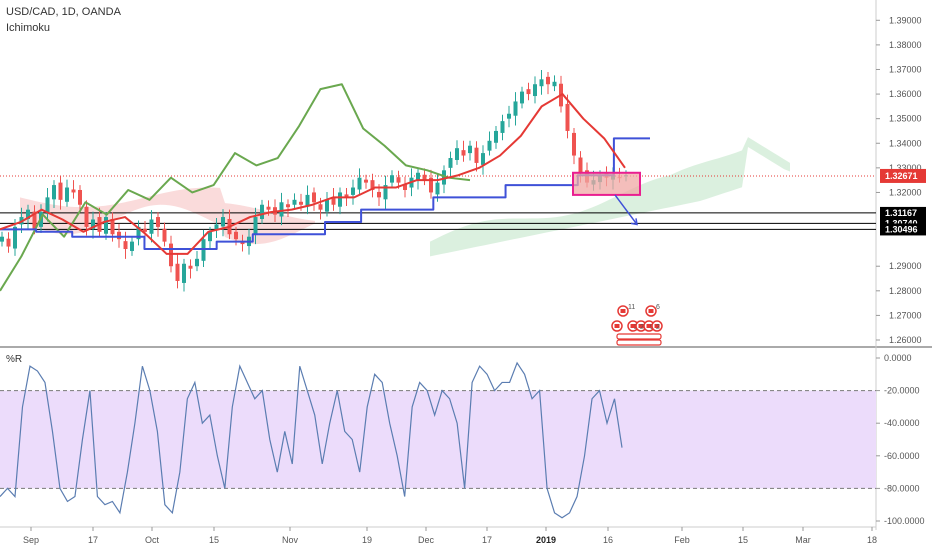 The image size is (932, 550). What do you see at coordinates (905, 291) in the screenshot?
I see `price-tick-label: 1.28000` at bounding box center [905, 291].